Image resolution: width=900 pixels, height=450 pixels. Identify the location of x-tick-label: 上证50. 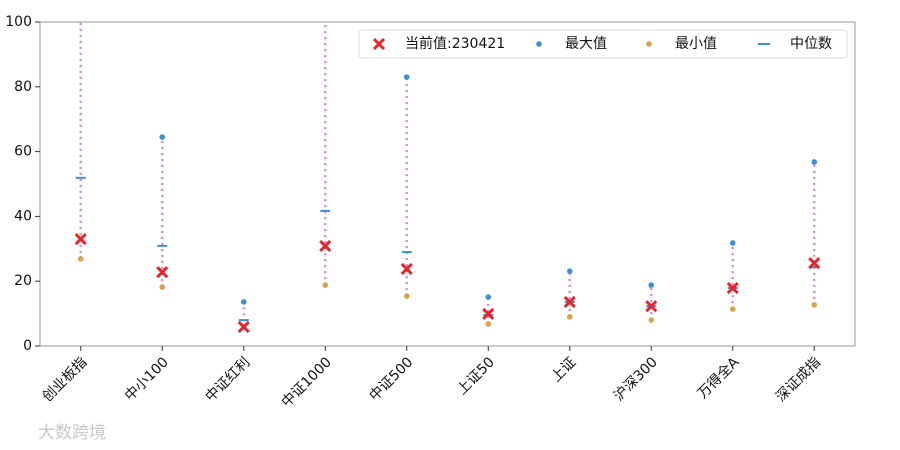
(476, 376).